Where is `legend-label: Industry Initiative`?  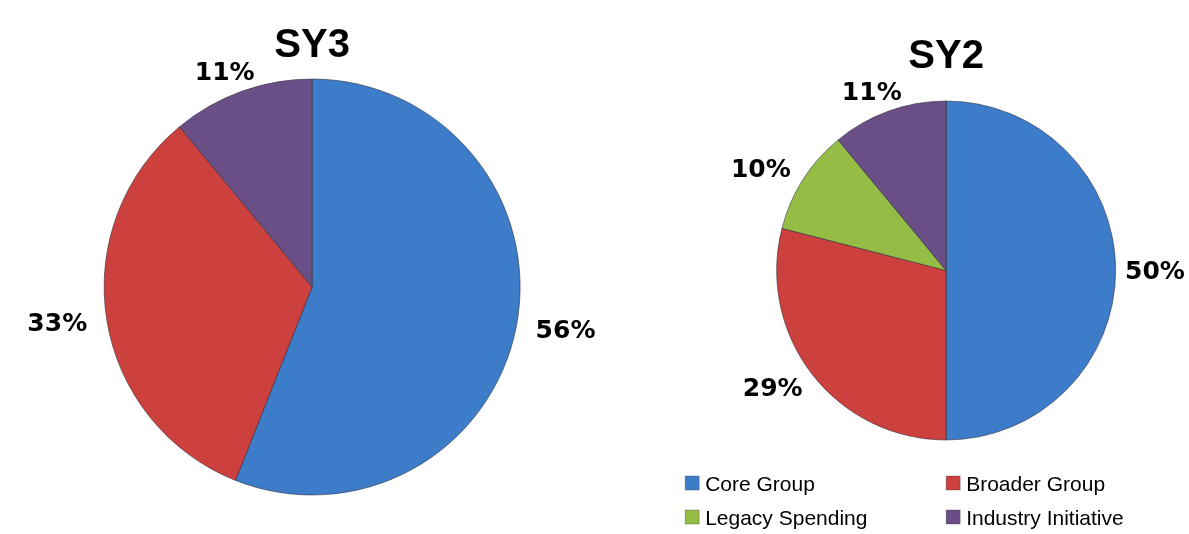 legend-label: Industry Initiative is located at coordinates (1045, 517).